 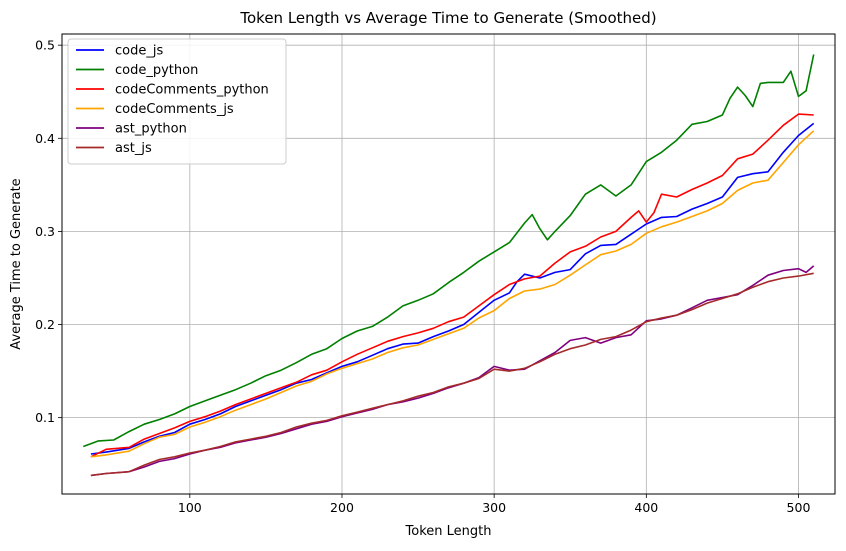 What do you see at coordinates (45, 417) in the screenshot?
I see `y-tick-label: 0.1` at bounding box center [45, 417].